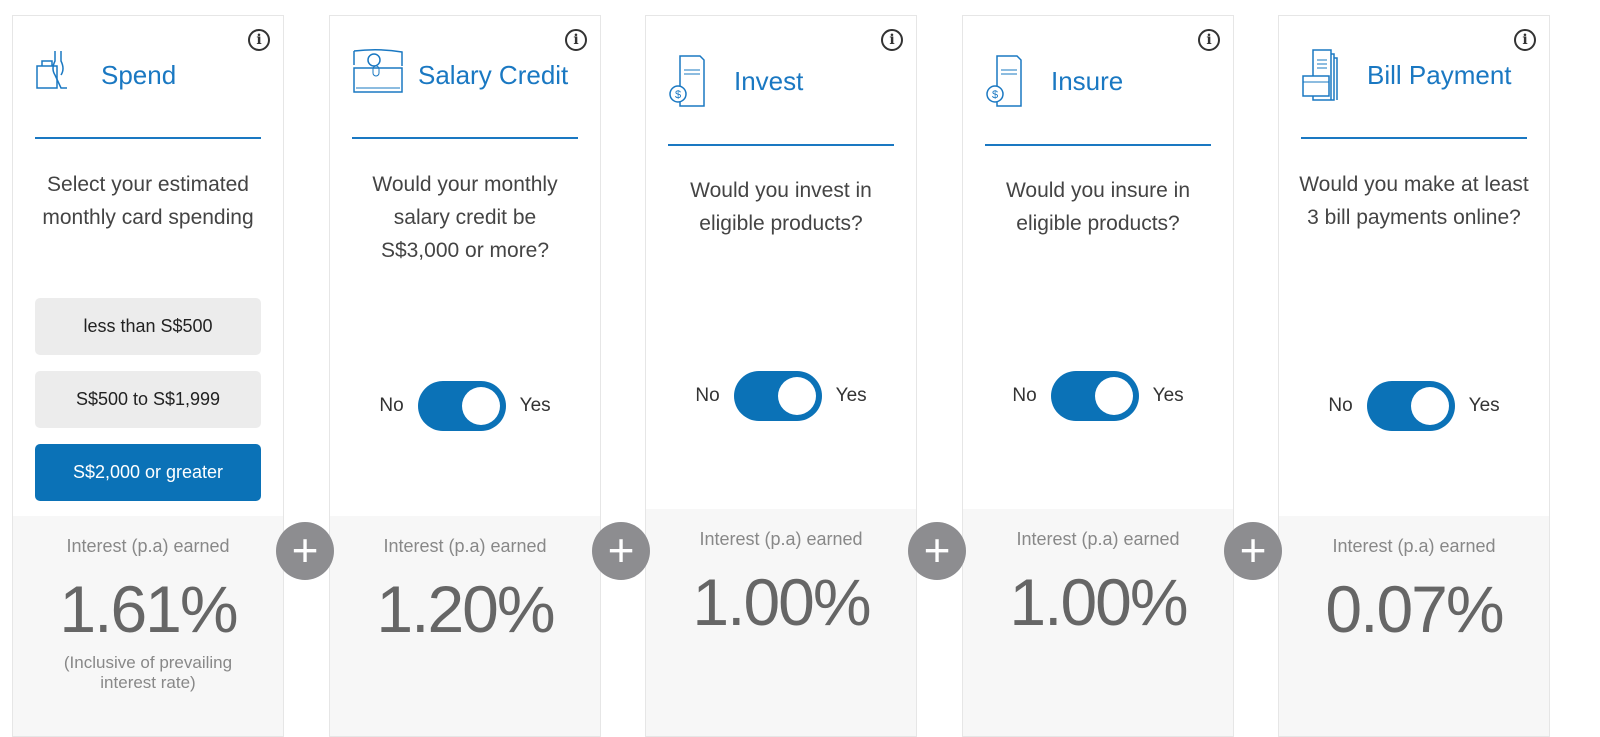 This screenshot has height=737, width=1600. Describe the element at coordinates (51, 70) in the screenshot. I see `shopping-bag-icon` at that location.